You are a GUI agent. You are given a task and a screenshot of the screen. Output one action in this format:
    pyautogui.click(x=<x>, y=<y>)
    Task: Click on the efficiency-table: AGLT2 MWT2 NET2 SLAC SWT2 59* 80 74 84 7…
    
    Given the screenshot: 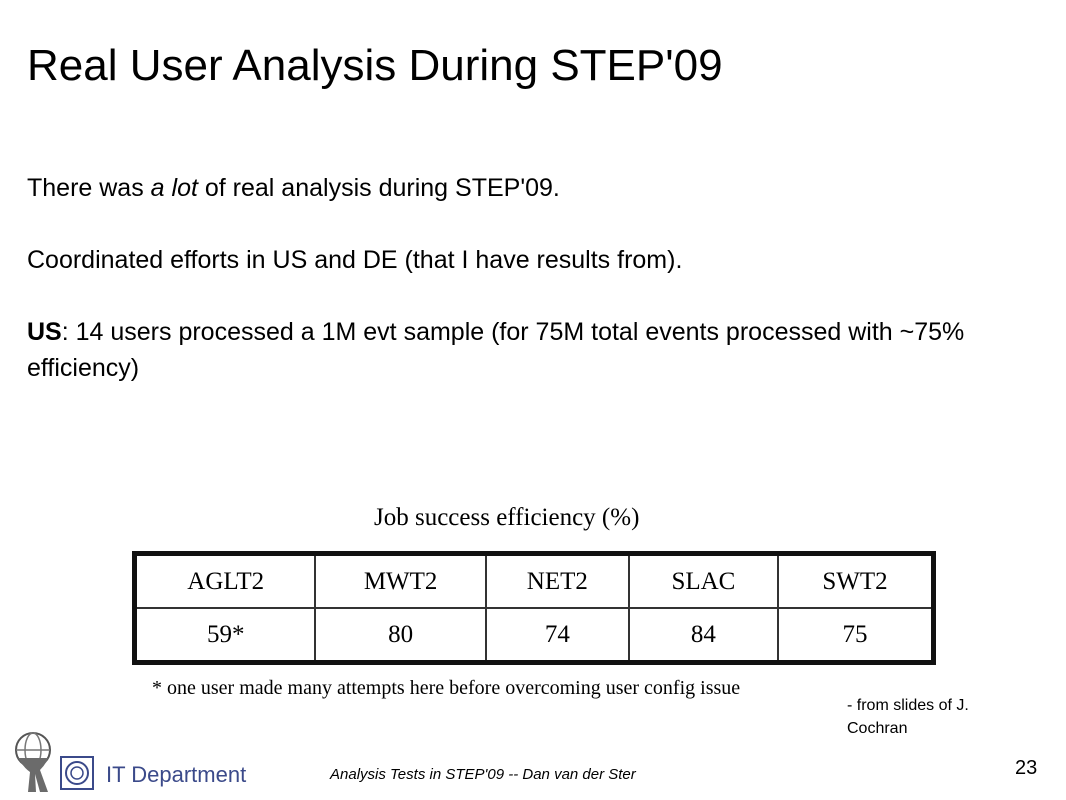 What is the action you would take?
    pyautogui.click(x=534, y=608)
    